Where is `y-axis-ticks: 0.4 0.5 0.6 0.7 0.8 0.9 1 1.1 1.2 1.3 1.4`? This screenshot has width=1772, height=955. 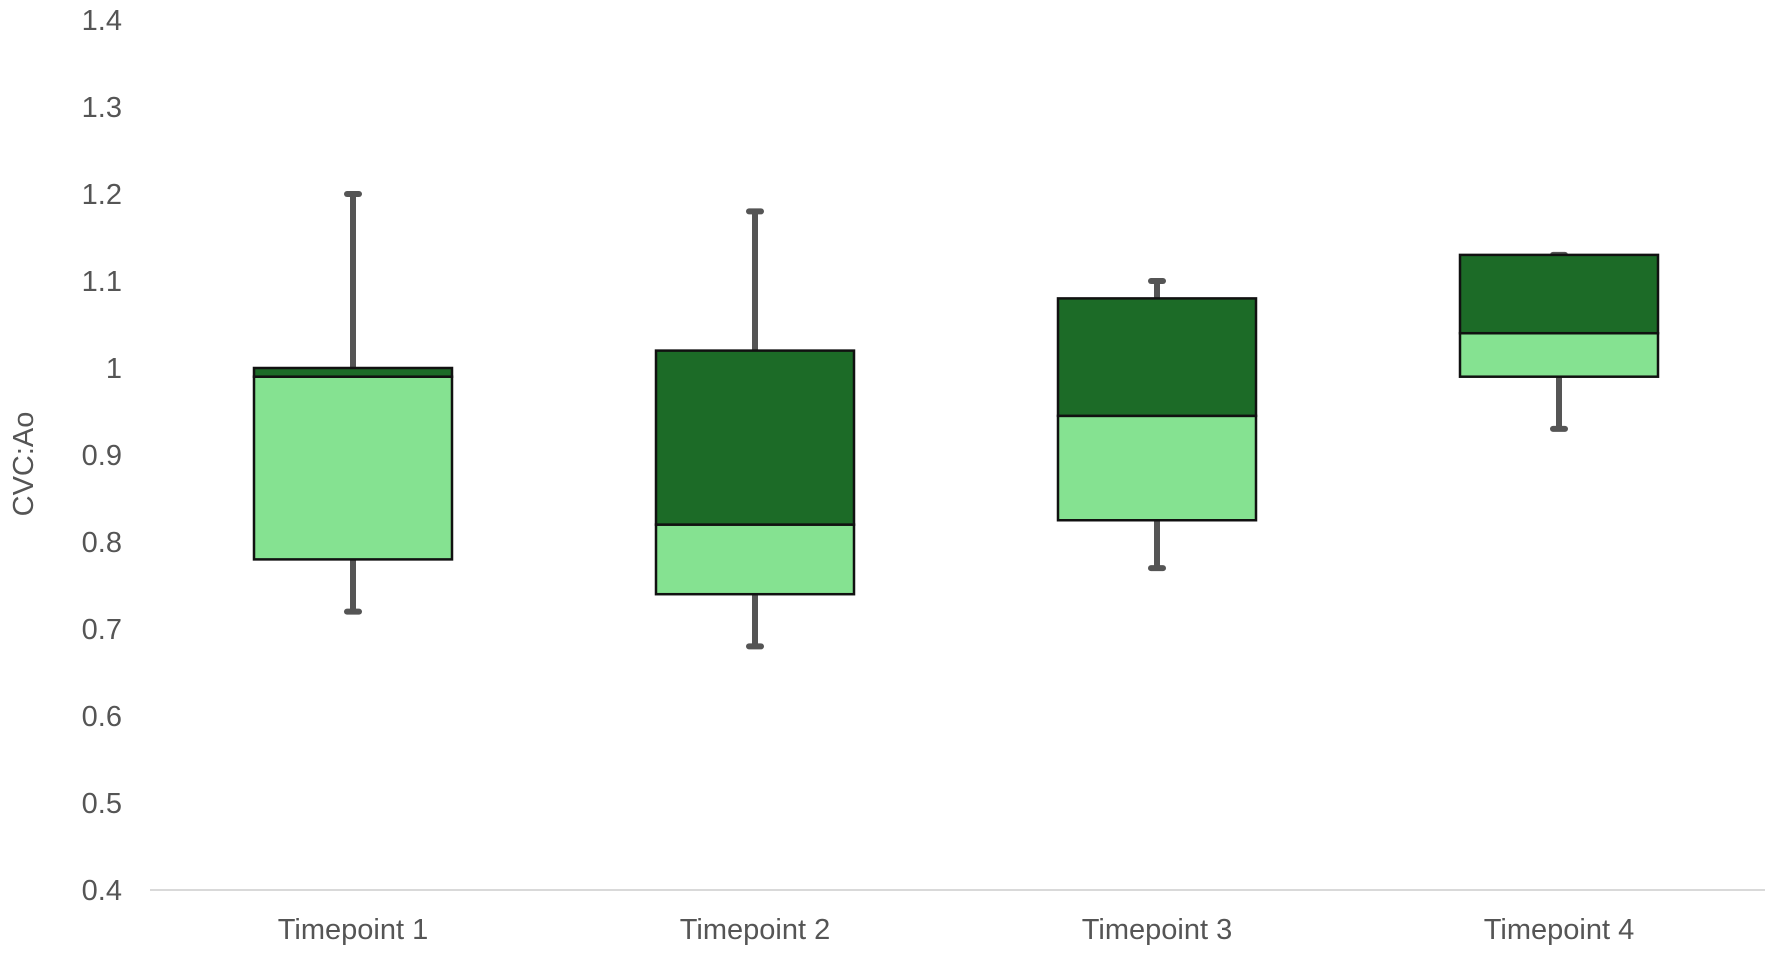 y-axis-ticks: 0.4 0.5 0.6 0.7 0.8 0.9 1 1.1 1.2 1.3 1.4 is located at coordinates (102, 456).